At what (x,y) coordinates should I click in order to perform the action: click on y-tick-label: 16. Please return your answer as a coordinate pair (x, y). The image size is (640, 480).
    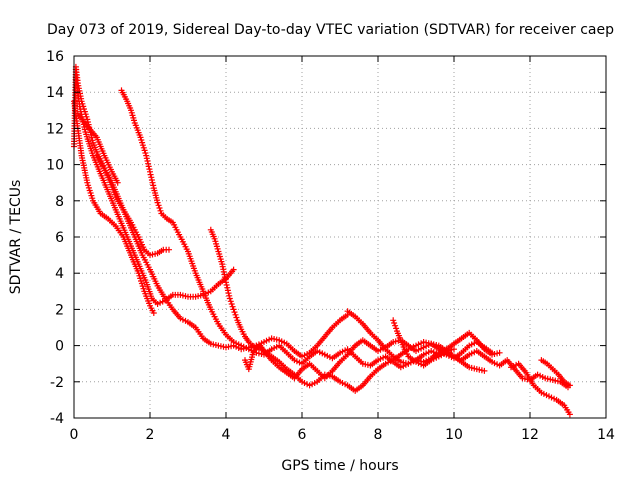
    Looking at the image, I should click on (55, 57).